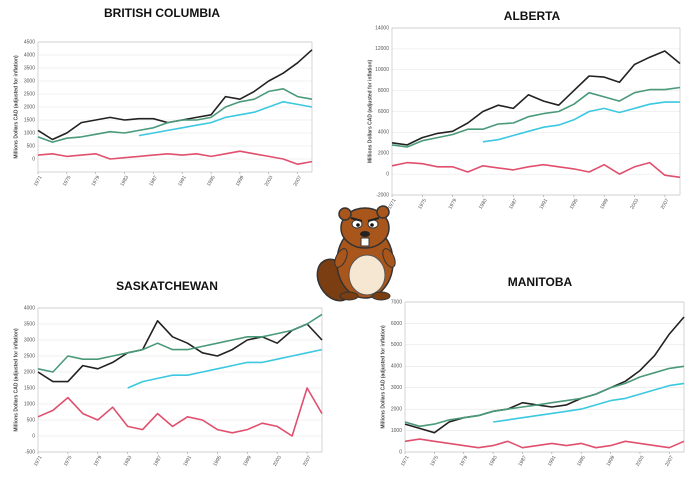  Describe the element at coordinates (162, 13) in the screenshot. I see `chart-title: BRITISH COLUMBIA` at that location.